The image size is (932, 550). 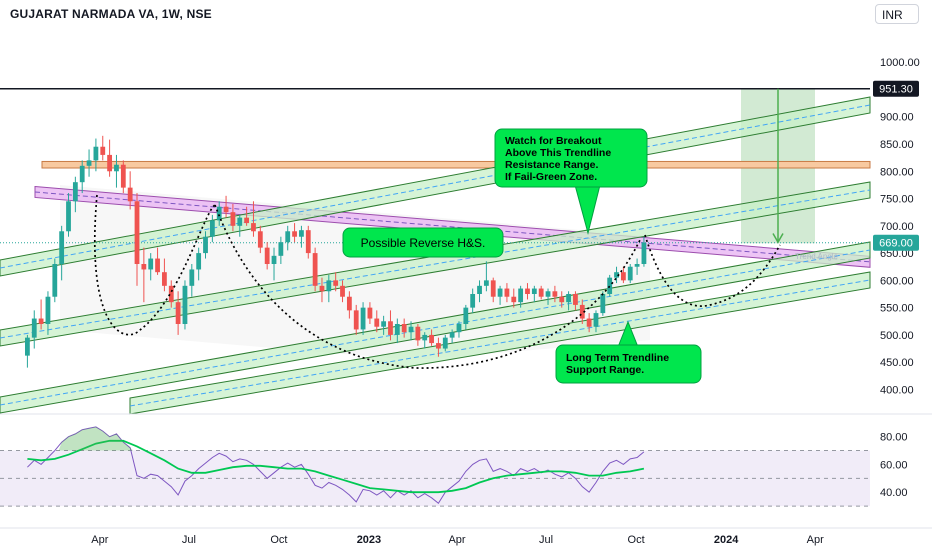 What do you see at coordinates (897, 14) in the screenshot?
I see `currency-selector: INR` at bounding box center [897, 14].